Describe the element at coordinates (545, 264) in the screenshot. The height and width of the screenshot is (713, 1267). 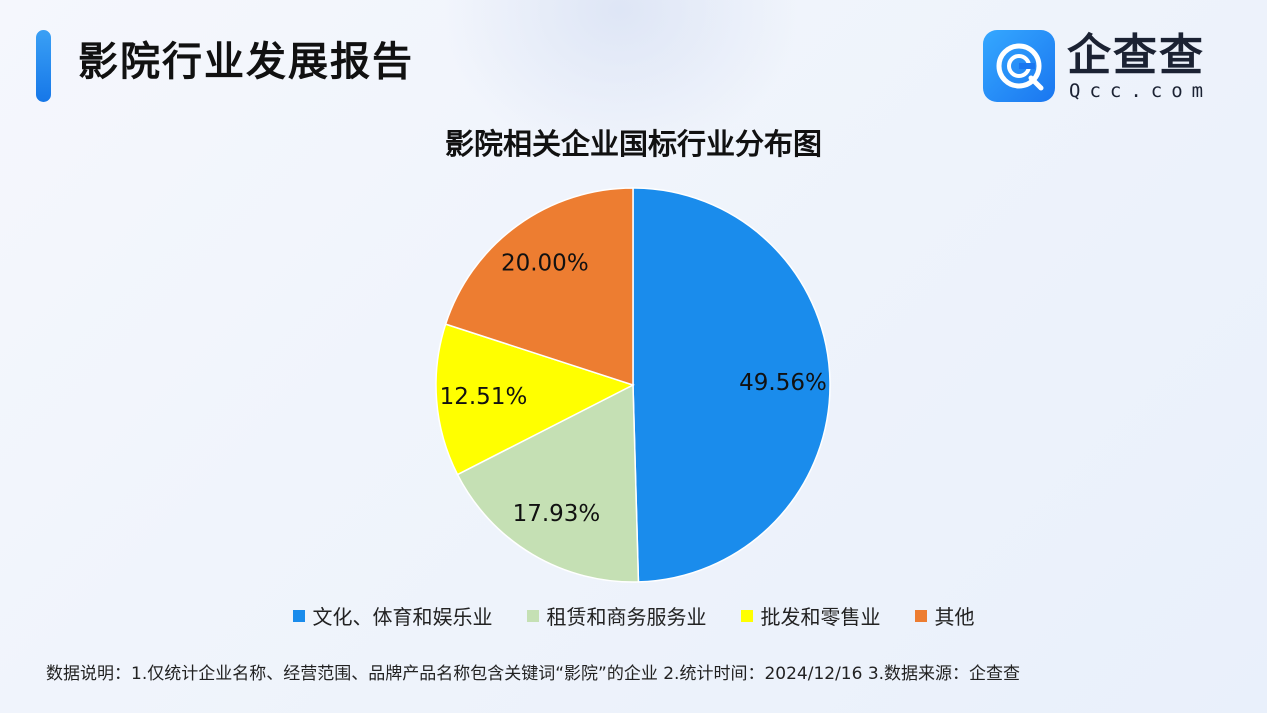
I see `pie-slice-label-3: 20.00%` at that location.